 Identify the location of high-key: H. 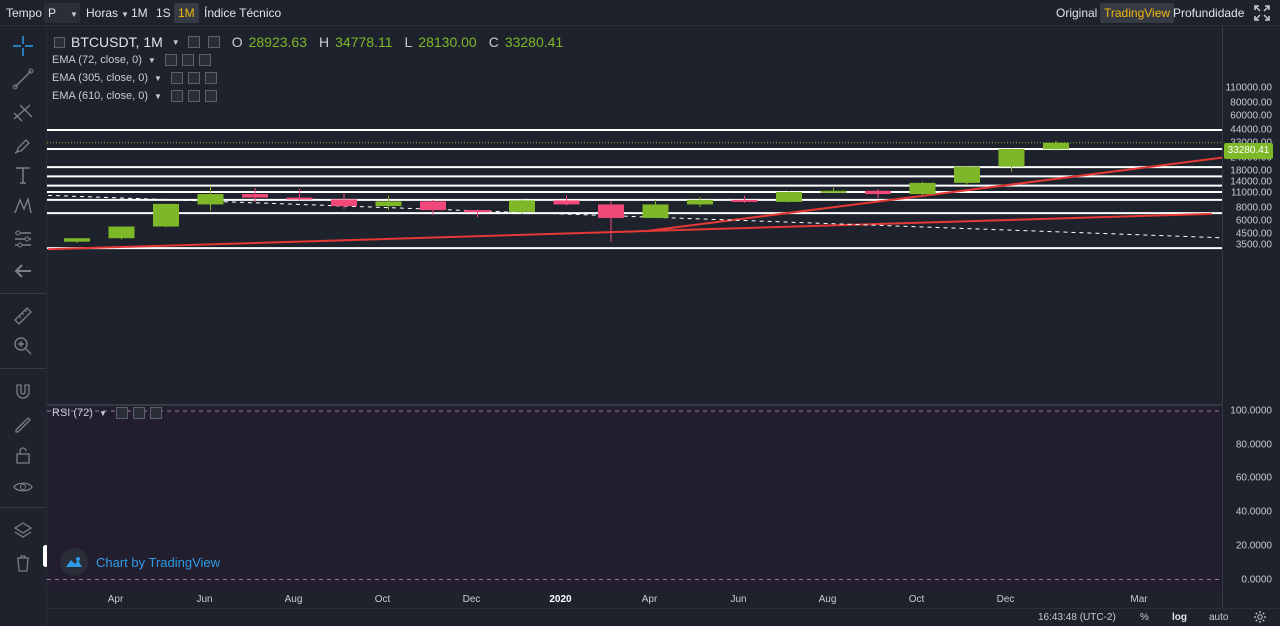
(324, 42).